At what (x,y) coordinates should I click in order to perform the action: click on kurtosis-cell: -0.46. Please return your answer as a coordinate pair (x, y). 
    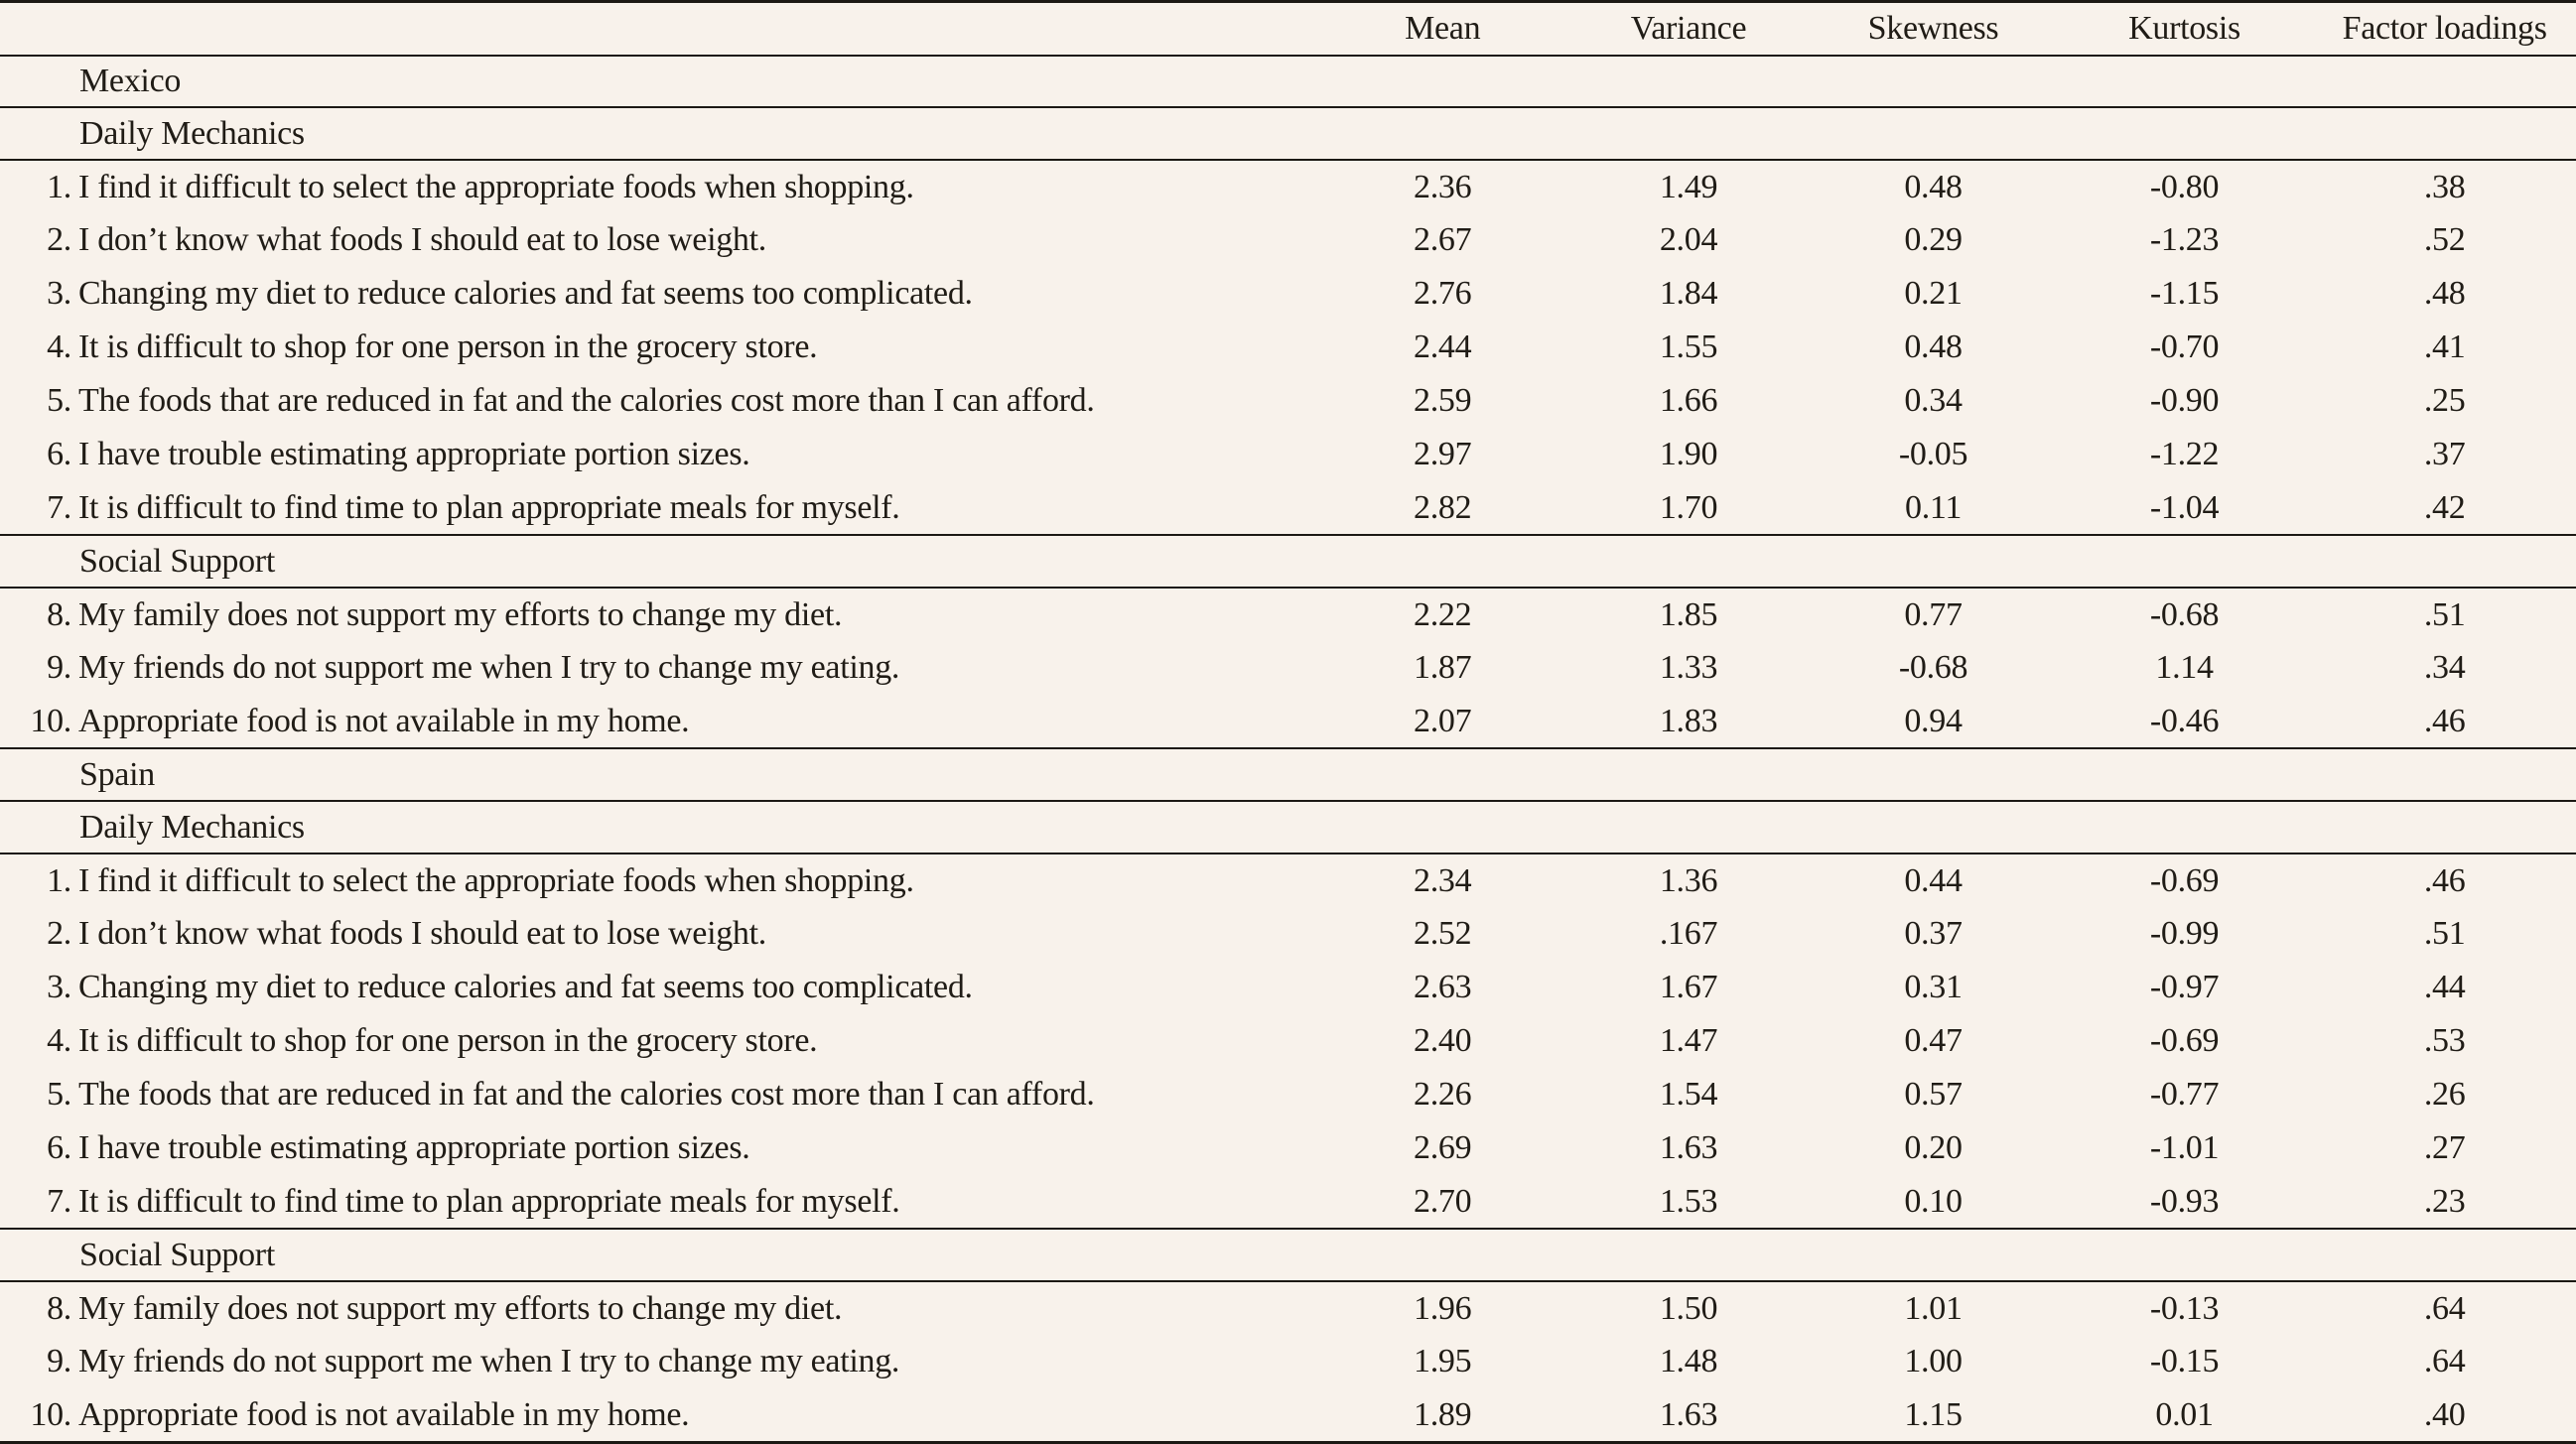
    Looking at the image, I should click on (2184, 720).